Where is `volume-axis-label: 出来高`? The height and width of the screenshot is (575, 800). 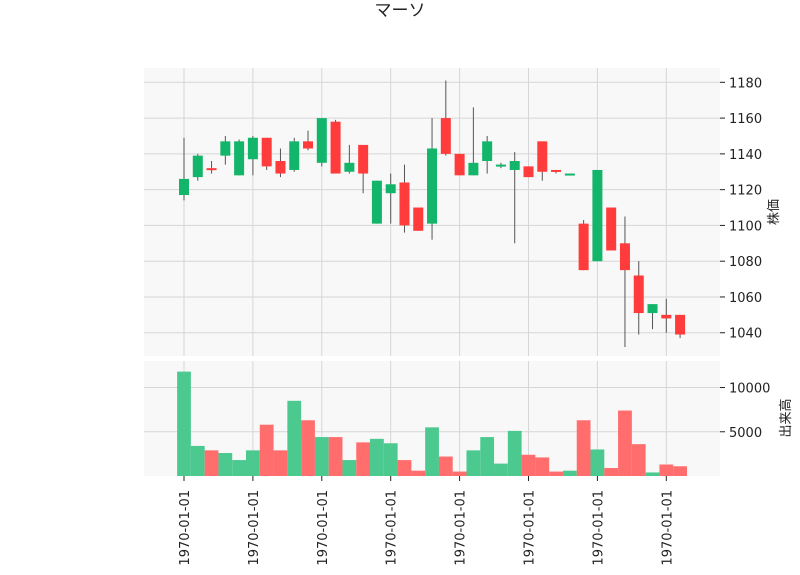
volume-axis-label: 出来高 is located at coordinates (786, 417).